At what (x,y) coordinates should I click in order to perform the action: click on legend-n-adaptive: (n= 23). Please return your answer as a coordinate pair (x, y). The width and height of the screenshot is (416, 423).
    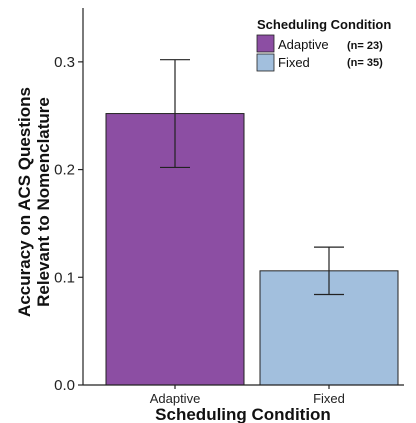
    Looking at the image, I should click on (365, 46).